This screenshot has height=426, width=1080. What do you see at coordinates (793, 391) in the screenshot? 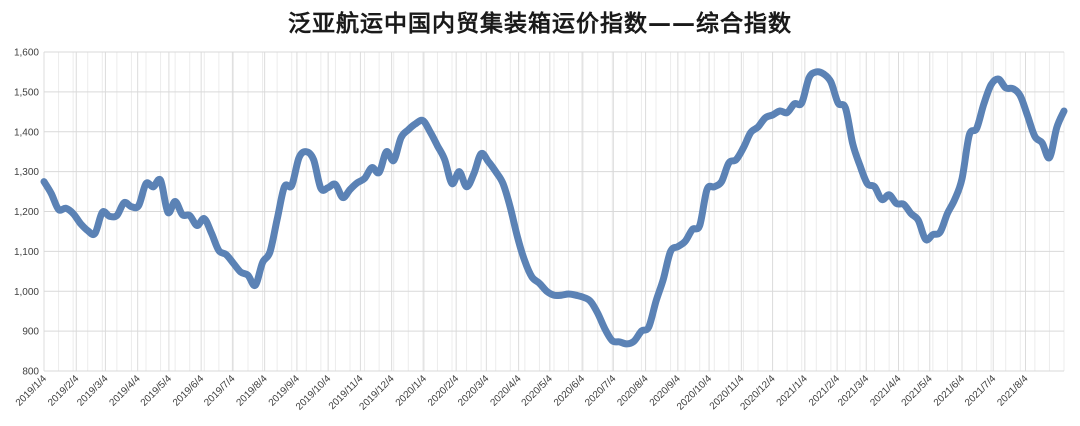
I see `x-tick-label: 2021/1/4` at bounding box center [793, 391].